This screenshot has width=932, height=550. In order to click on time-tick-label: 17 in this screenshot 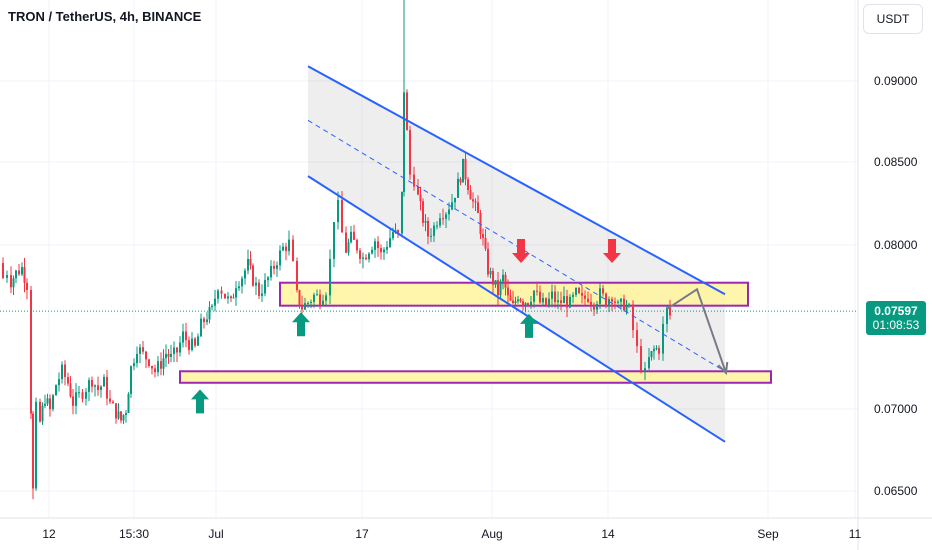, I will do `click(362, 534)`.